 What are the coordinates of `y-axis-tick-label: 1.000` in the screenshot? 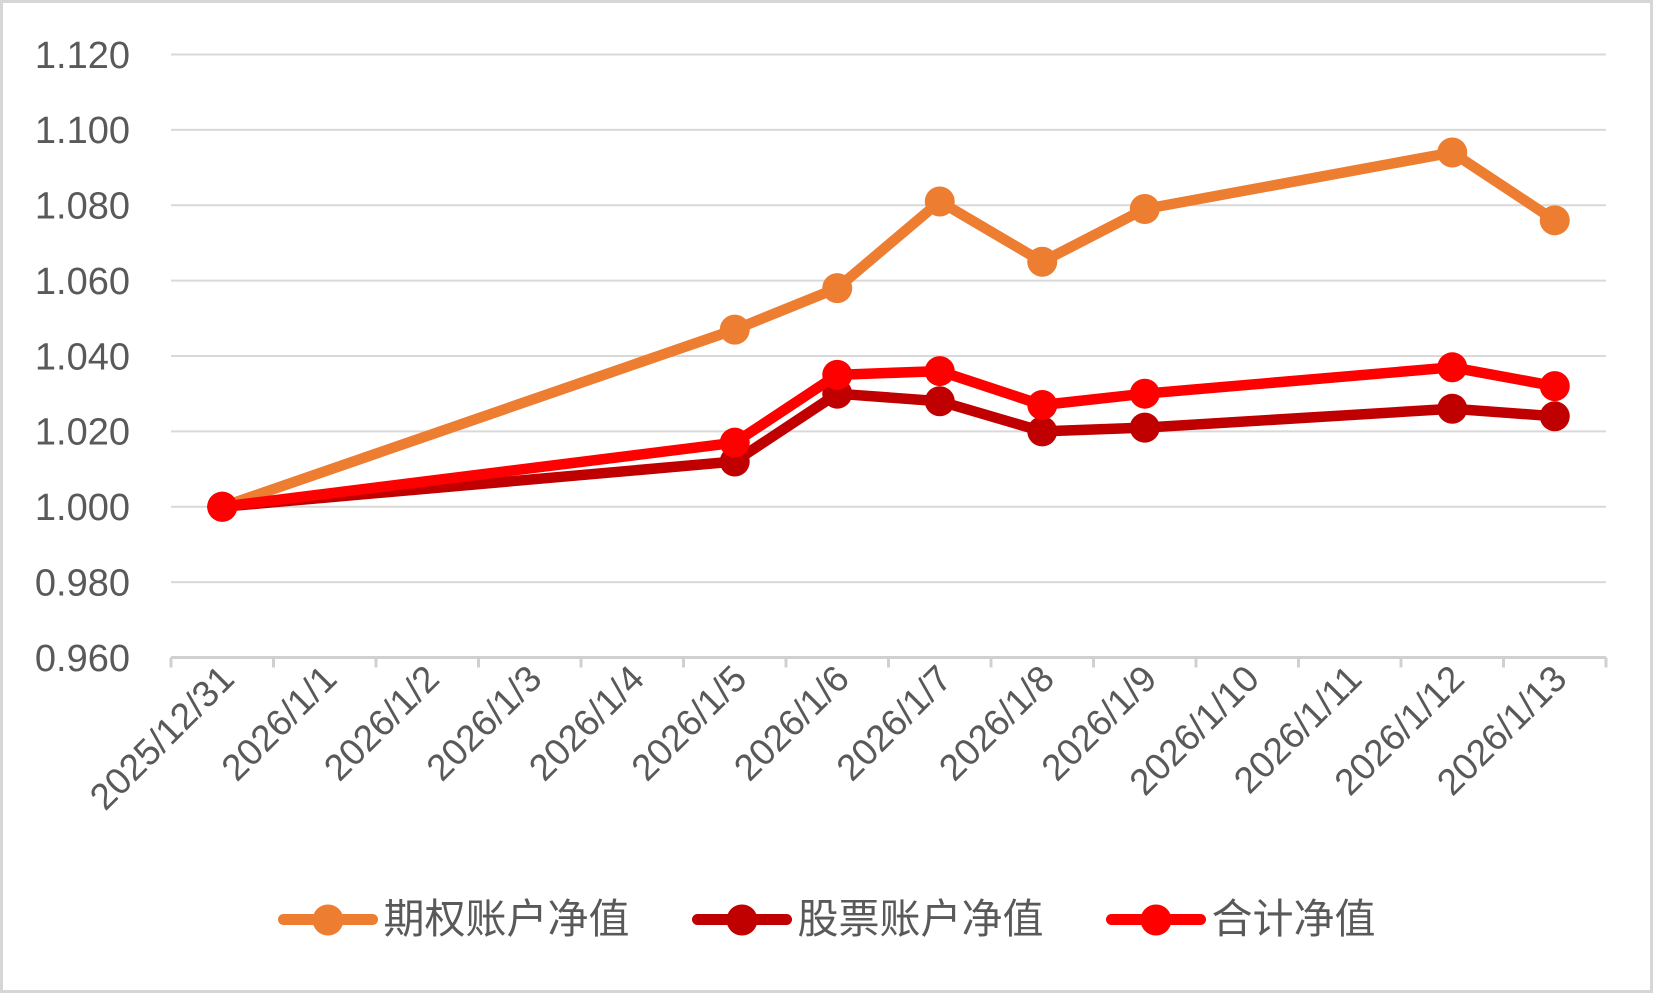 It's located at (82, 508).